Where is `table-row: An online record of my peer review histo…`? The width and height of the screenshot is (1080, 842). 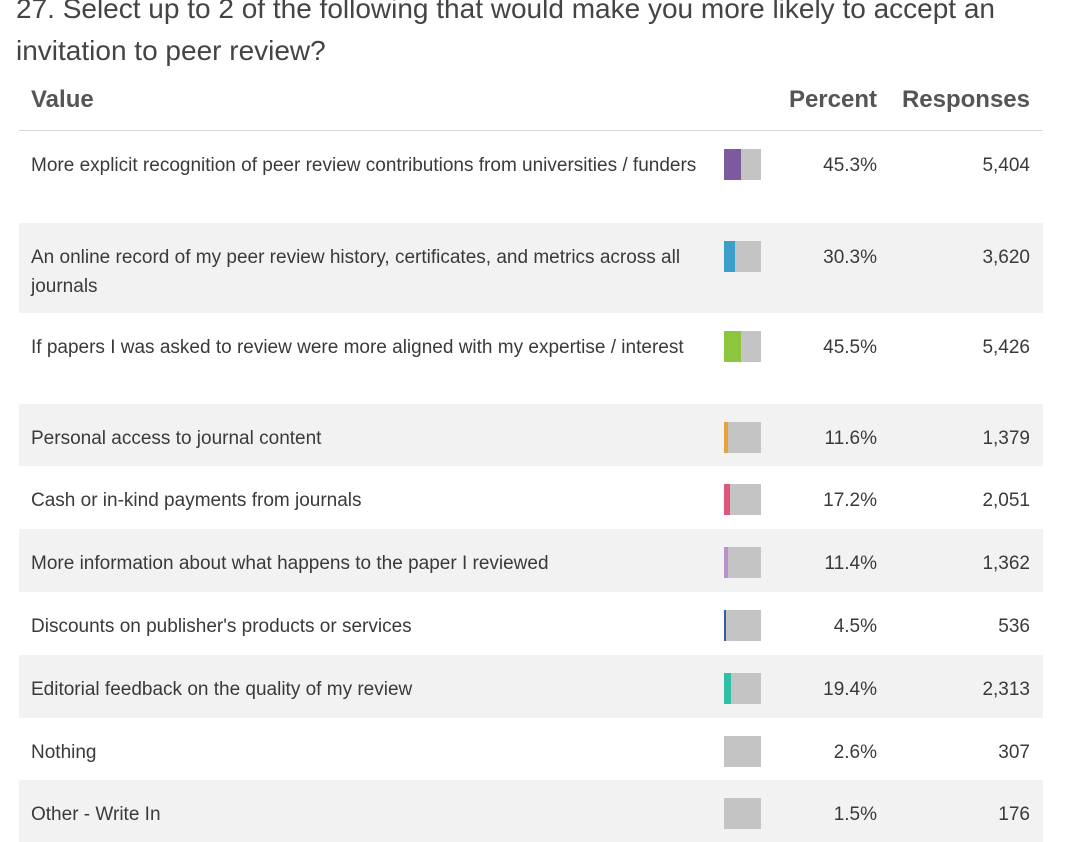 table-row: An online record of my peer review histo… is located at coordinates (531, 268).